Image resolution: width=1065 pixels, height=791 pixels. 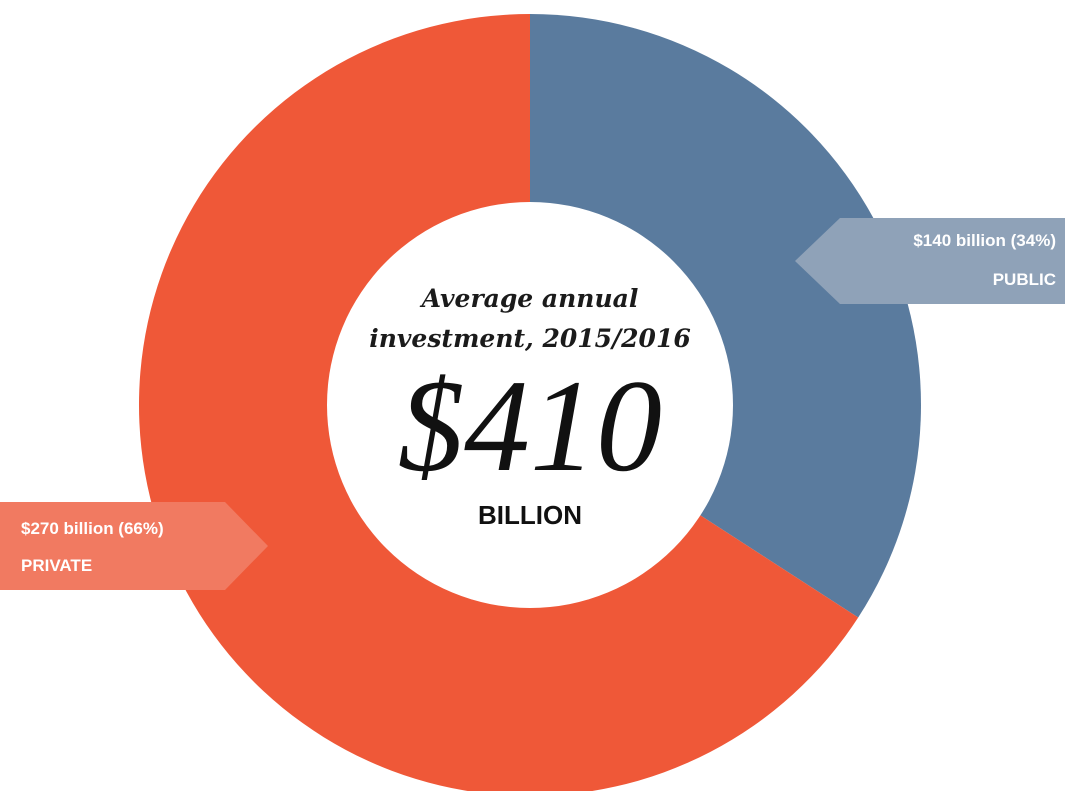 I want to click on callout-private, so click(x=134, y=546).